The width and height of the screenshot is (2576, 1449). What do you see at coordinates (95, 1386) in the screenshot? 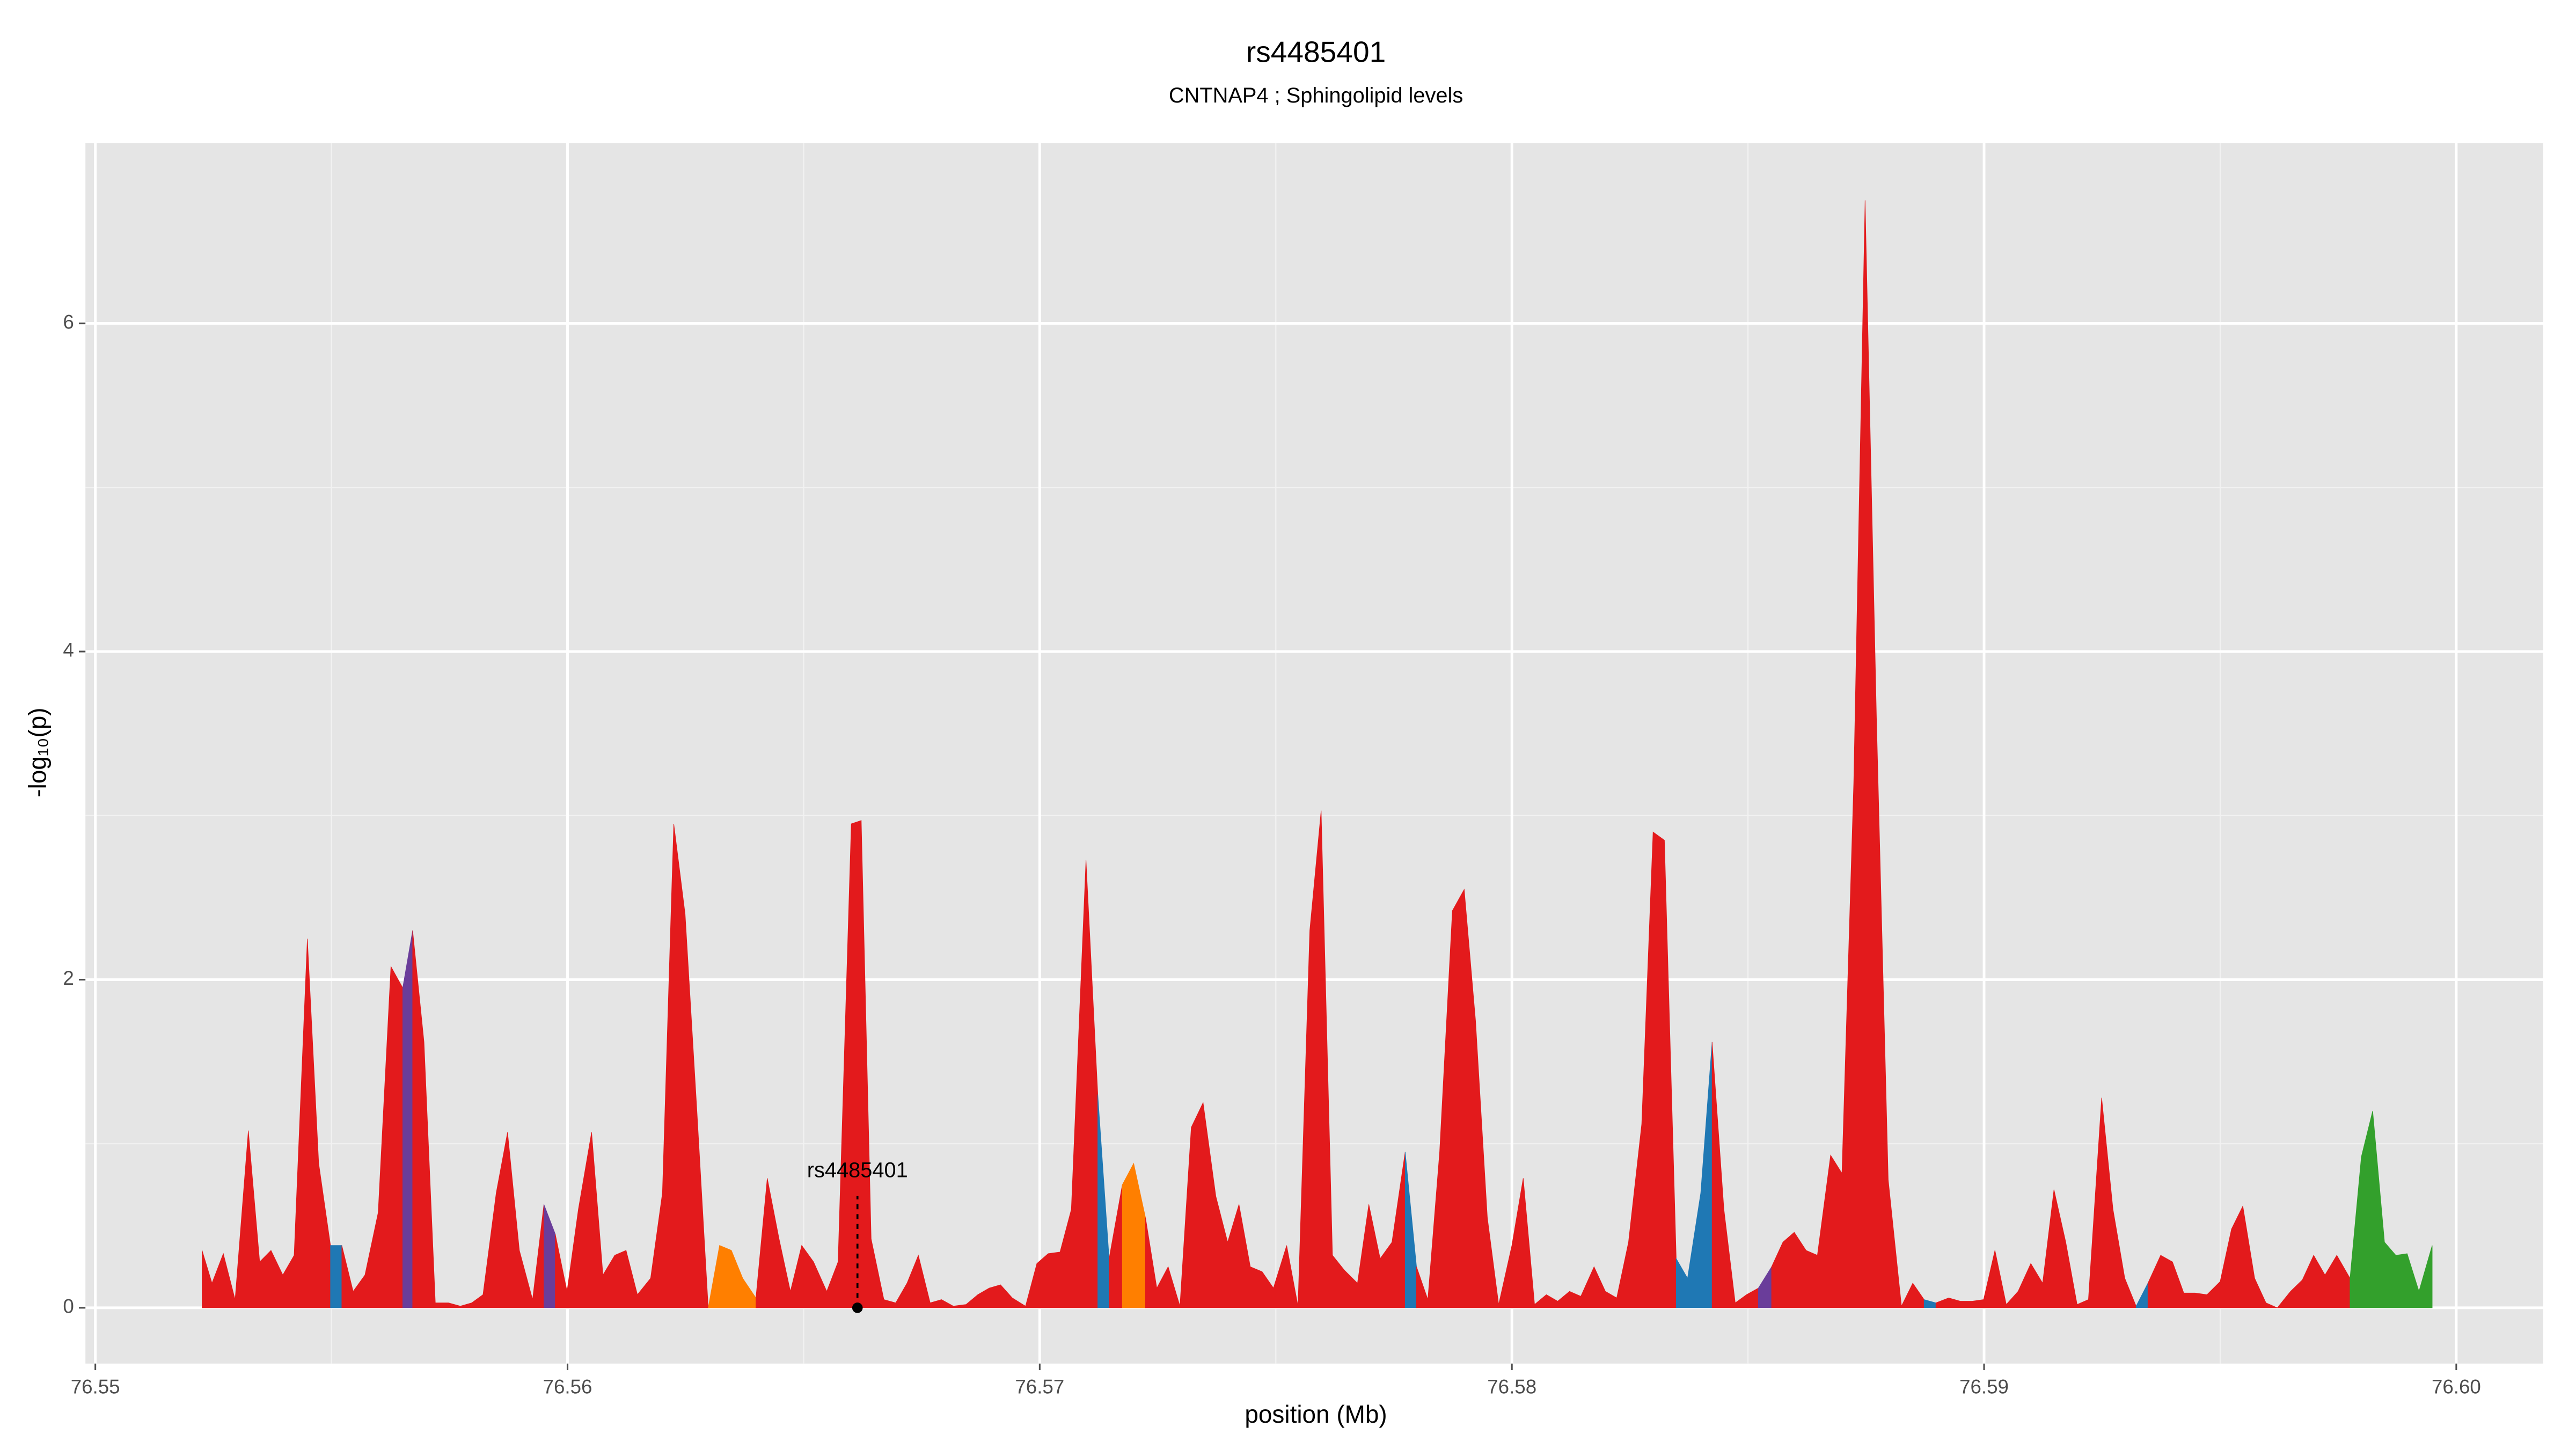
I see `x-tick-label: 76.55` at bounding box center [95, 1386].